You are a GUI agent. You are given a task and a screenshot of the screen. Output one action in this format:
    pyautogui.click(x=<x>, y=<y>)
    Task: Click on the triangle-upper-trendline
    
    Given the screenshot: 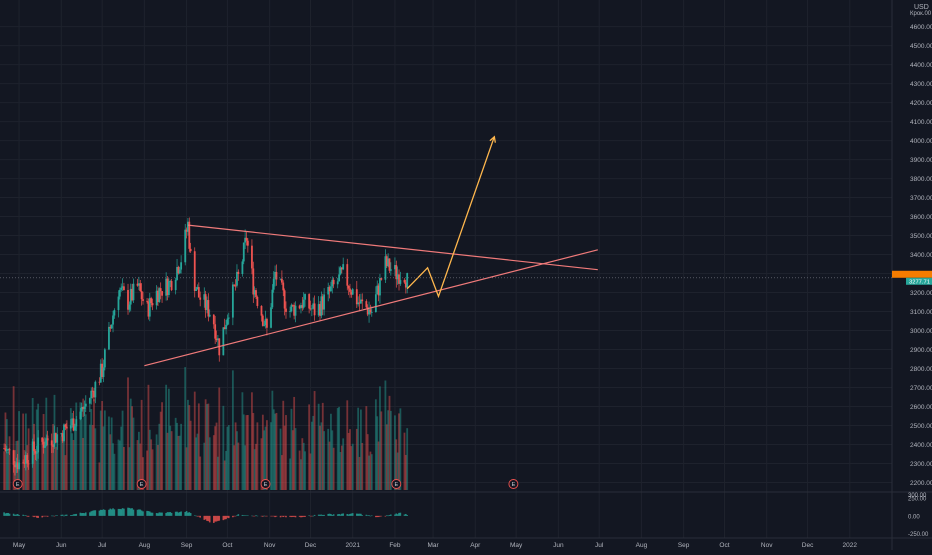 What is the action you would take?
    pyautogui.click(x=392, y=247)
    